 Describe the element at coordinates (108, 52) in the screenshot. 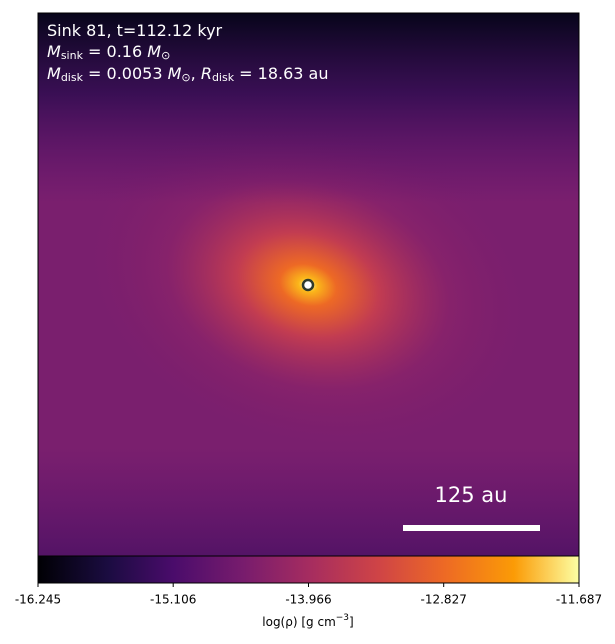

I see `annotation: Msink = 0.16 M⊙` at that location.